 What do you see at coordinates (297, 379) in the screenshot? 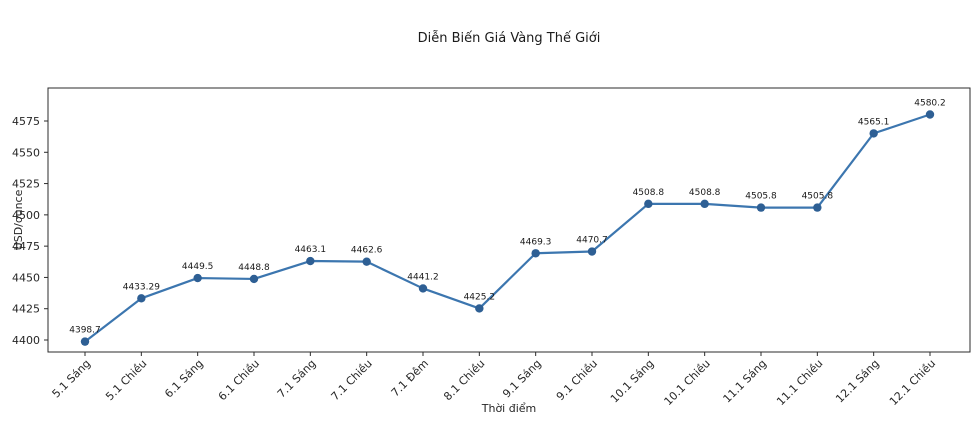
I see `x-tick-label: 7.1 Sáng` at bounding box center [297, 379].